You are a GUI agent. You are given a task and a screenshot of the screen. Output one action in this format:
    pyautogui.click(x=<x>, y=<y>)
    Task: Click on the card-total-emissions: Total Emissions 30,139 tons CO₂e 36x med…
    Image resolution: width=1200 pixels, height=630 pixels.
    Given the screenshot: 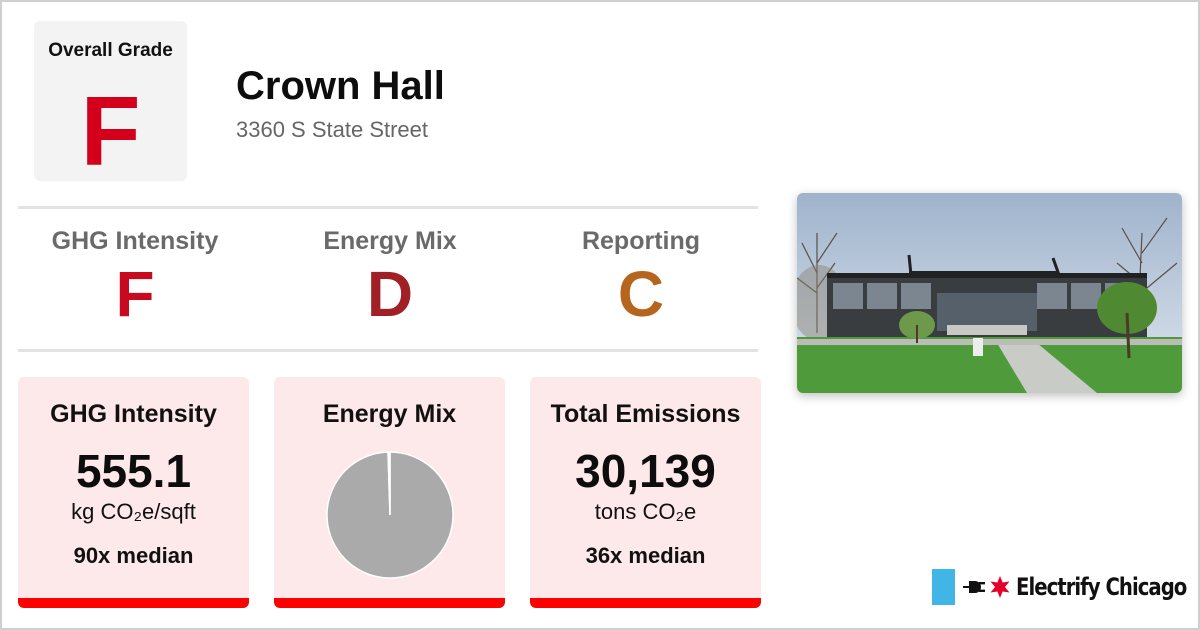 What is the action you would take?
    pyautogui.click(x=645, y=492)
    